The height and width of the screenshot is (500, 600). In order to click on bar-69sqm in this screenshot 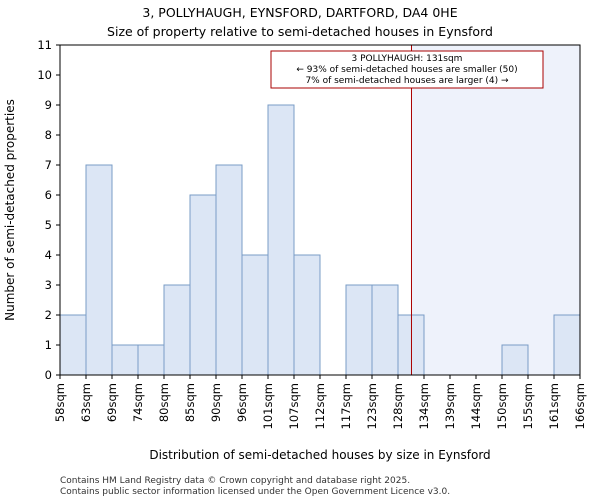, I will do `click(125, 360)`.